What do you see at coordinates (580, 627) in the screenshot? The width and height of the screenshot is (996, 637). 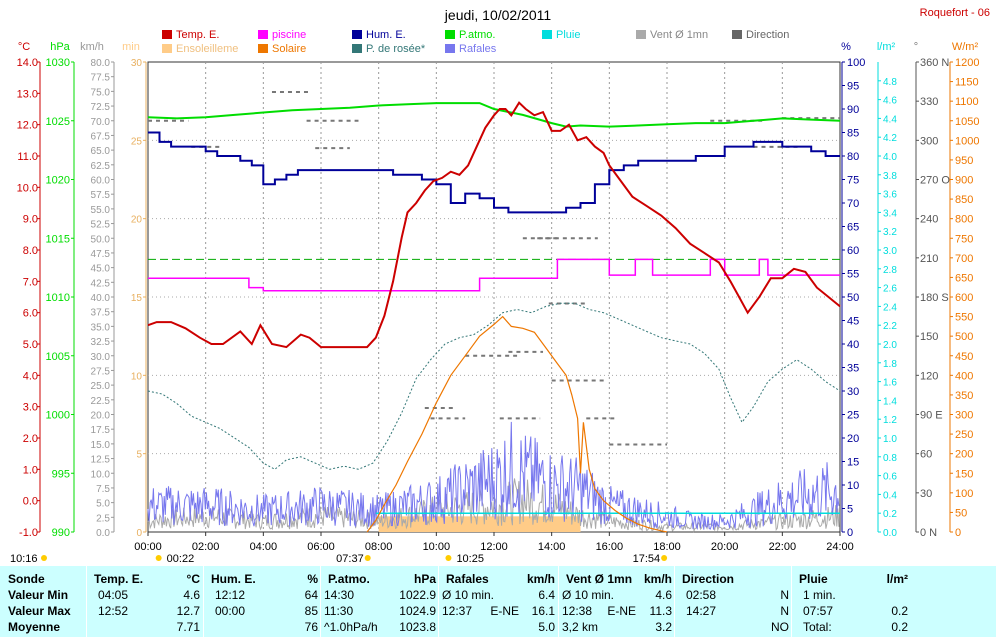 I see `stats-cell: 3,2 km` at bounding box center [580, 627].